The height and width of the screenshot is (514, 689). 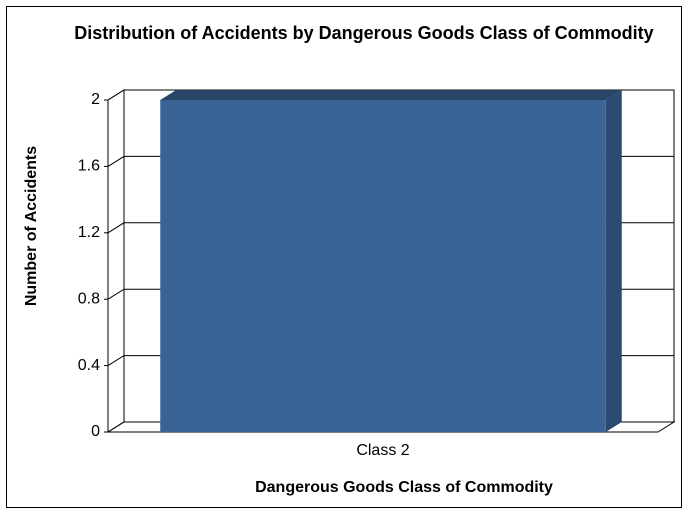 What do you see at coordinates (404, 487) in the screenshot?
I see `x-axis-label: Dangerous Goods Class of Commodity` at bounding box center [404, 487].